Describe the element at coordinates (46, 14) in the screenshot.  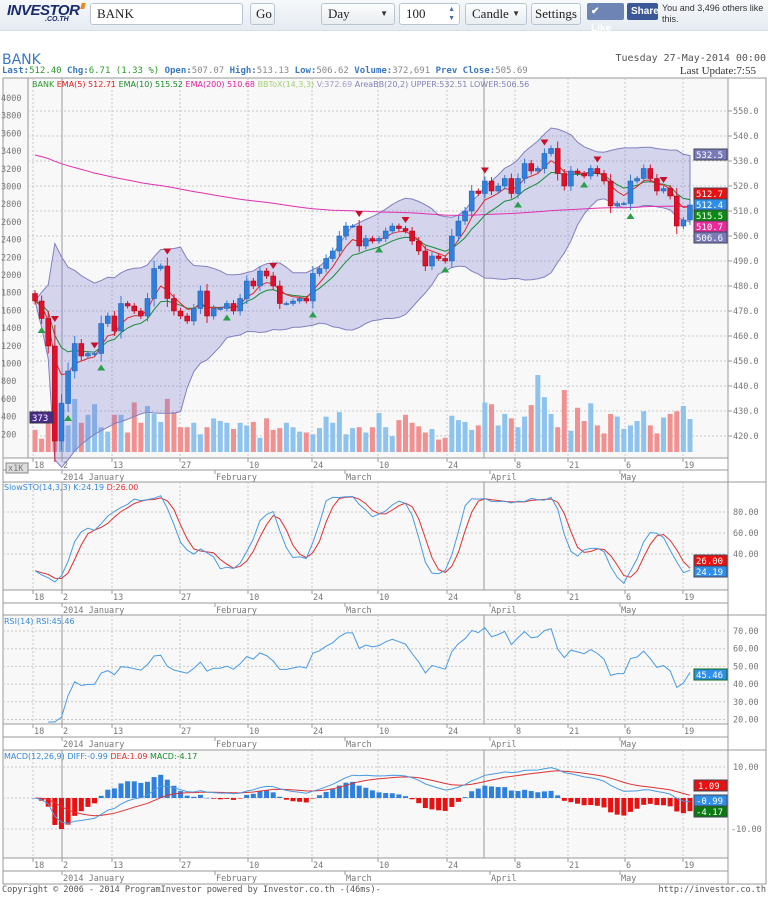
I see `investor-logo: INVESTOR .CO.TH` at that location.